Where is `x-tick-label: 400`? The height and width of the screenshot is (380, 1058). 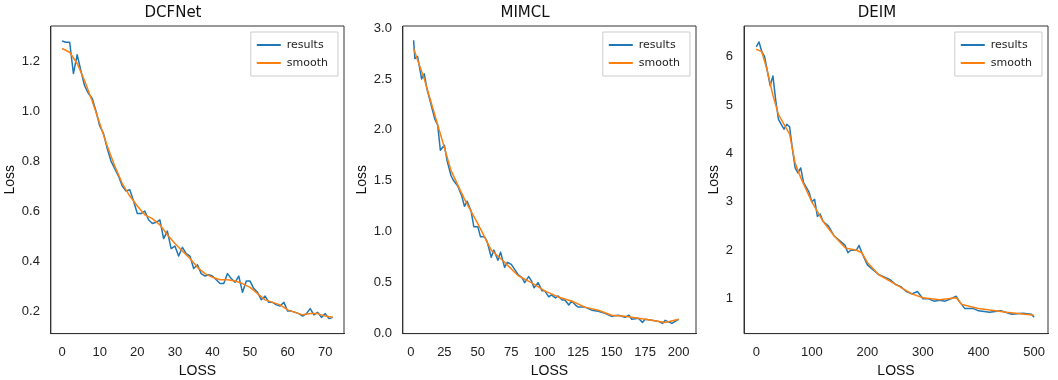
x-tick-label: 400 is located at coordinates (978, 351).